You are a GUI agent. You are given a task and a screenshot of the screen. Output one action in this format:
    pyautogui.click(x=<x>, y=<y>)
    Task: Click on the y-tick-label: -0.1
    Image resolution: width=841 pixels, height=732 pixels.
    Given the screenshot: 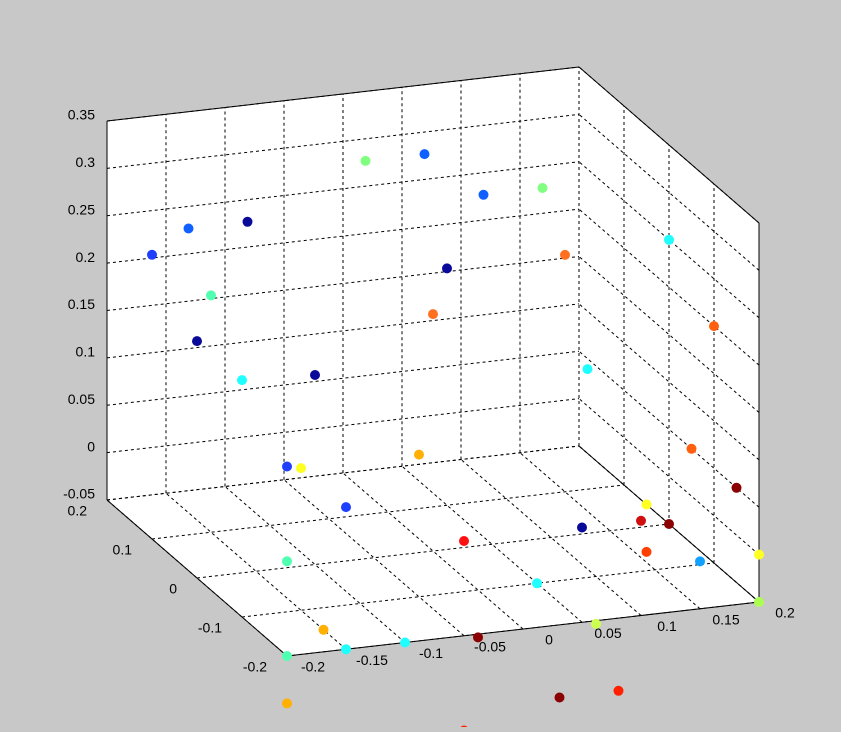 What is the action you would take?
    pyautogui.click(x=210, y=628)
    